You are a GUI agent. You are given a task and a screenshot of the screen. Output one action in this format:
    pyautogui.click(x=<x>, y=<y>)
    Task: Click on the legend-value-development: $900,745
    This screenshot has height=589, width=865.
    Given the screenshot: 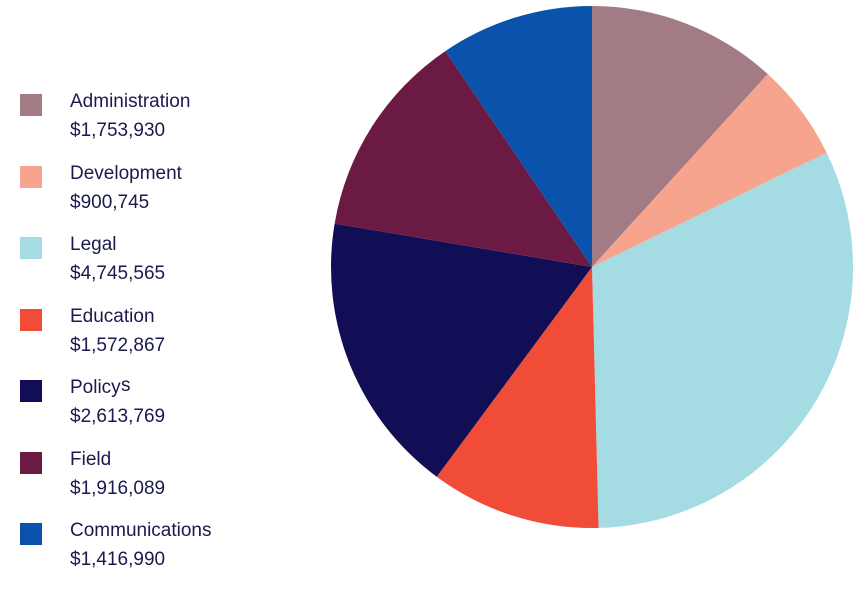 What is the action you would take?
    pyautogui.click(x=110, y=202)
    